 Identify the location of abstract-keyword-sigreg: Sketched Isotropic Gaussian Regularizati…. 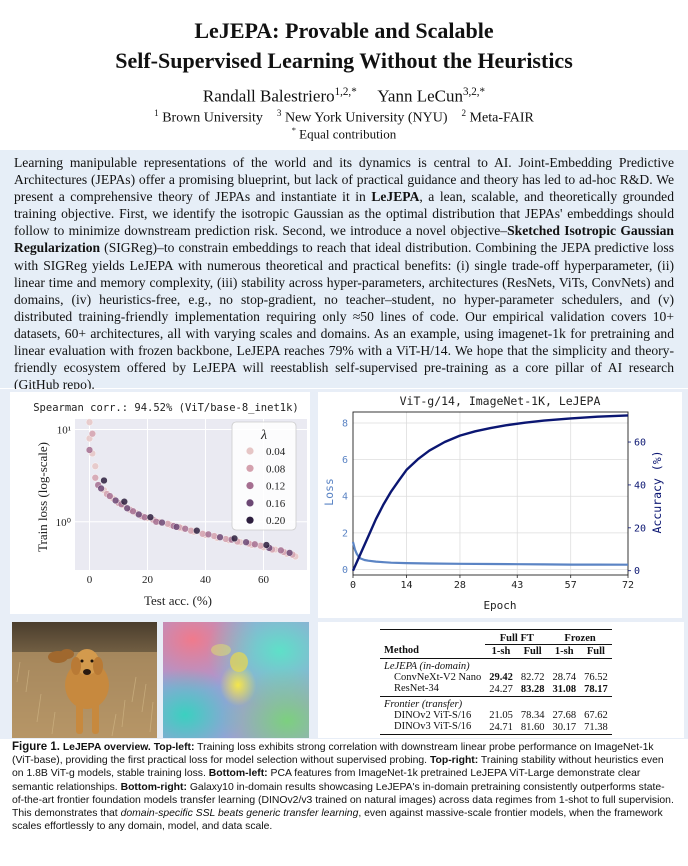
(344, 239).